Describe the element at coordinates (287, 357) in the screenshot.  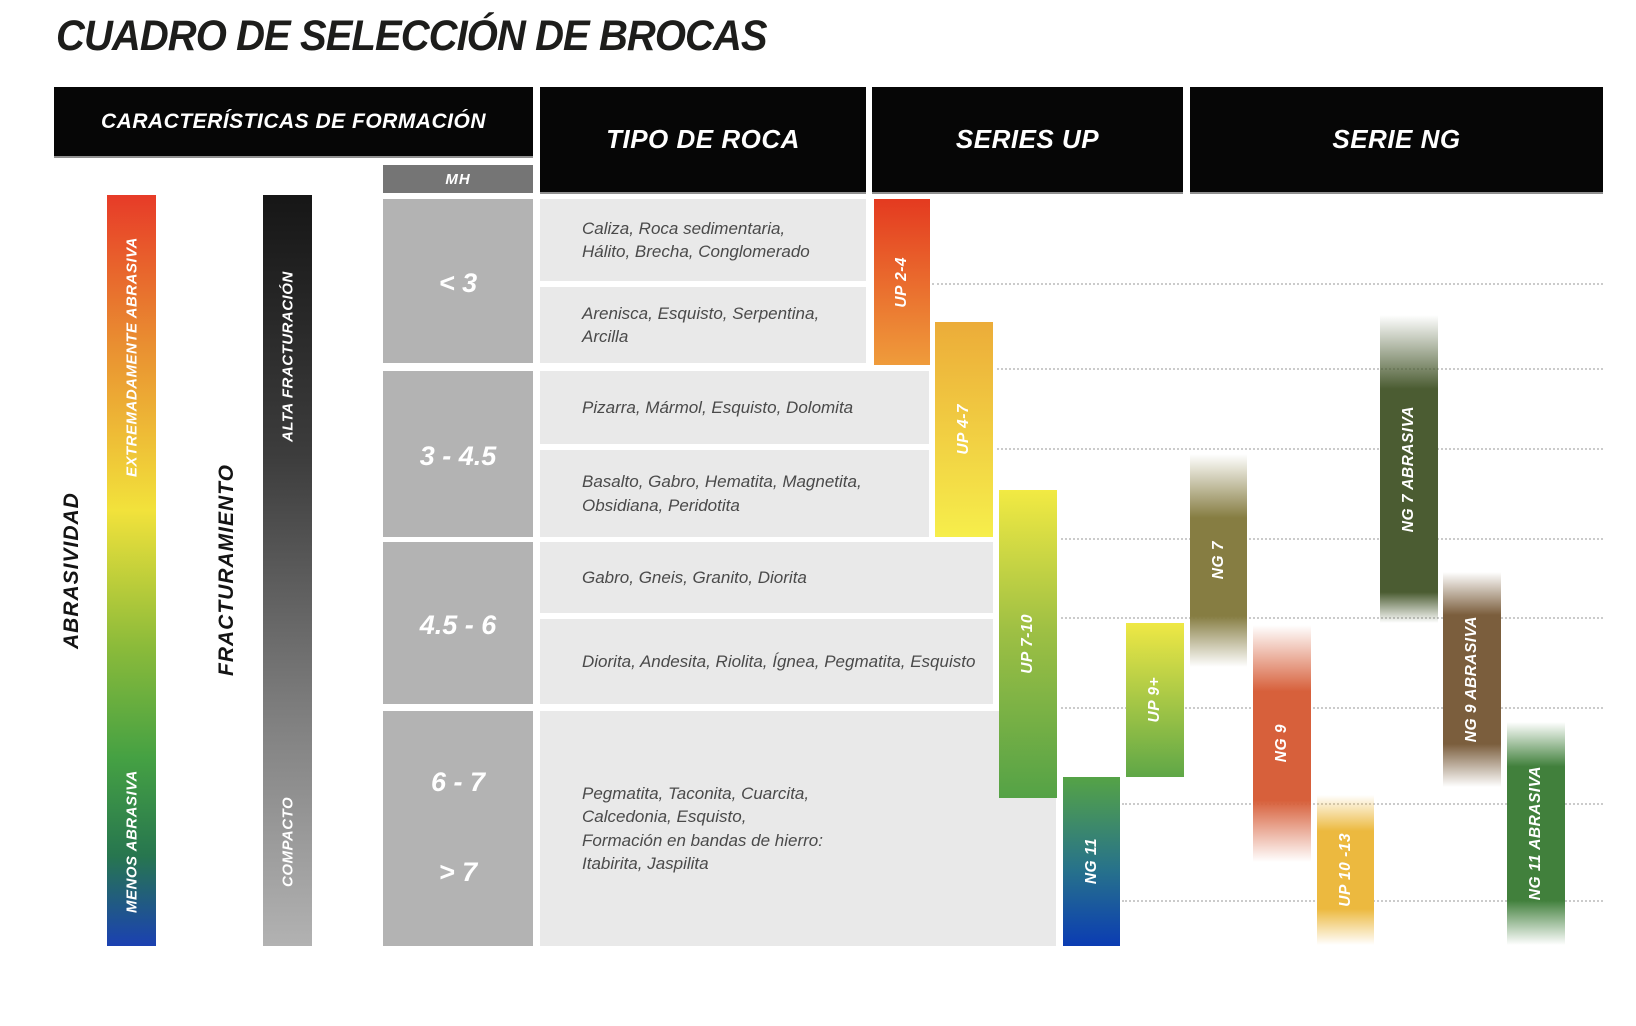
I see `fracturamiento-top-label: ALTA FRACTURACIÓN` at that location.